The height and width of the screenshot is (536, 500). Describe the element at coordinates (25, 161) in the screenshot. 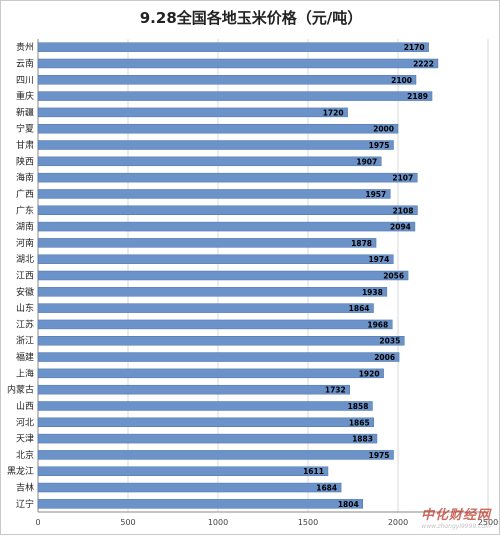

I see `category-label: 陕西` at that location.